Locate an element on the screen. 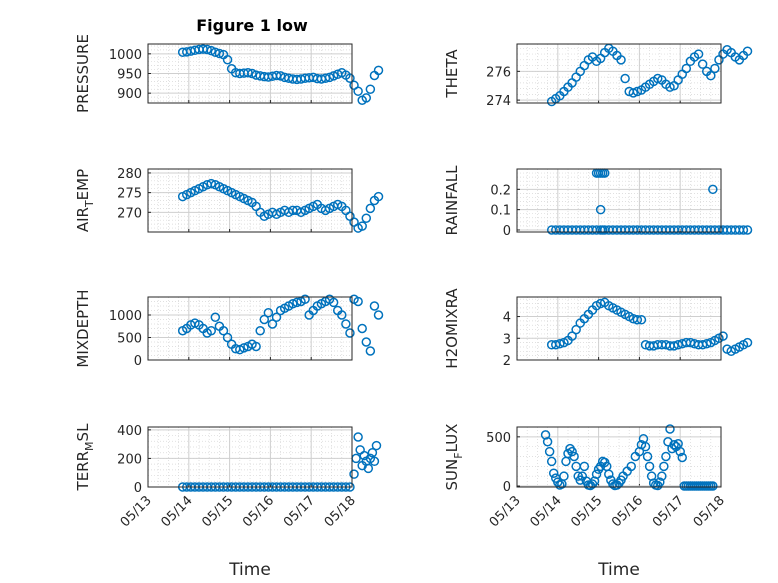  y-label-part: TERR is located at coordinates (83, 471).